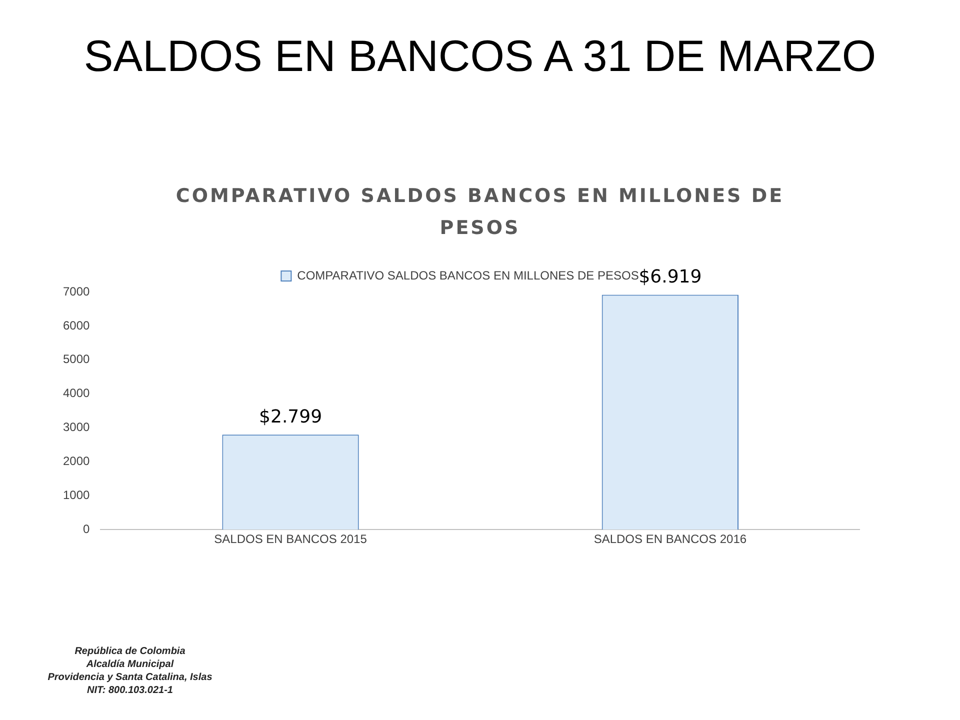 The image size is (960, 720). I want to click on y-tick-label: 4000, so click(76, 393).